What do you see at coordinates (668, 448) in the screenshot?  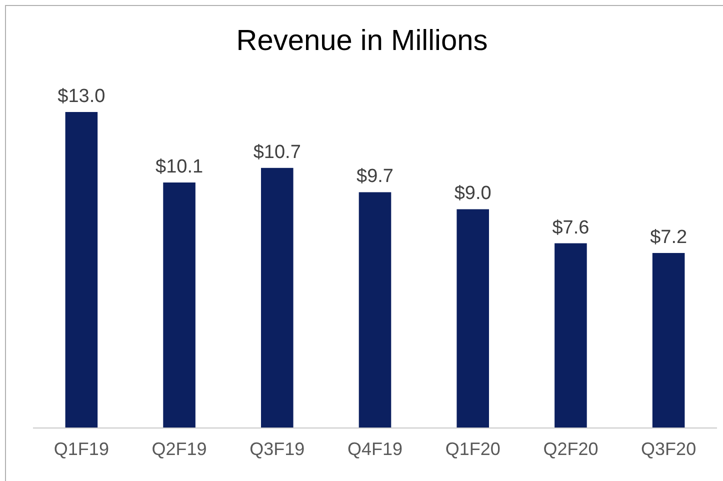 I see `x-tick-label: Q3F20` at bounding box center [668, 448].